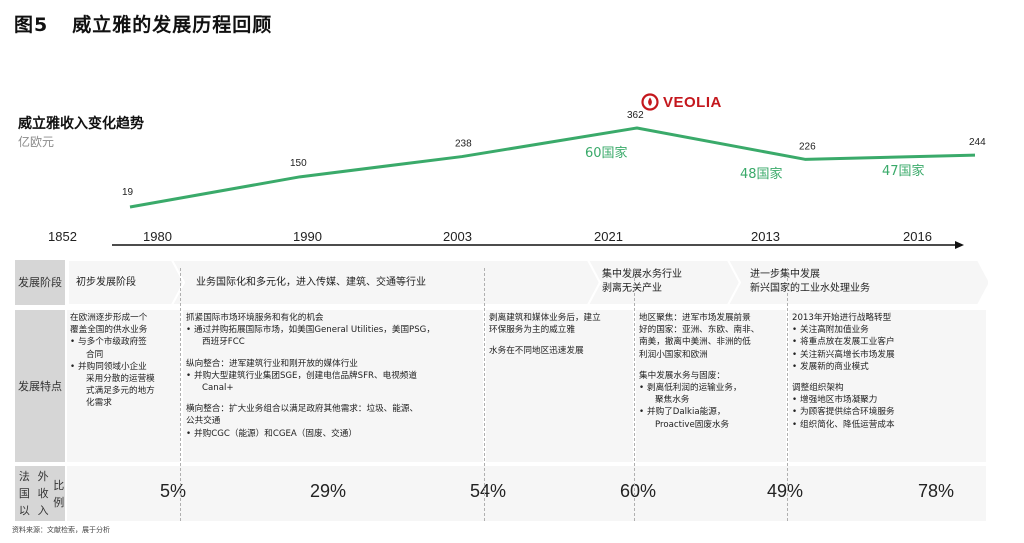 The width and height of the screenshot is (1024, 543). I want to click on overseas-ratio-value: 78%, so click(936, 491).